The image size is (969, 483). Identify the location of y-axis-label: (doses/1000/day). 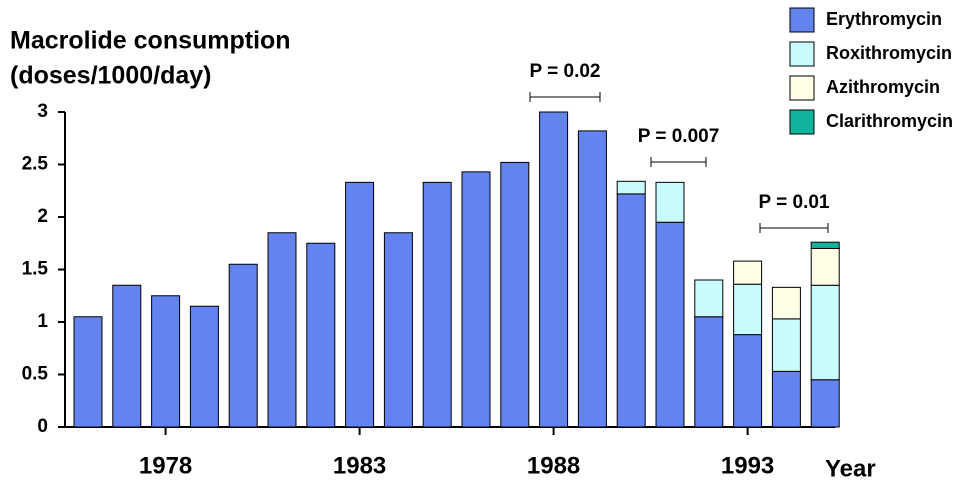
(111, 76).